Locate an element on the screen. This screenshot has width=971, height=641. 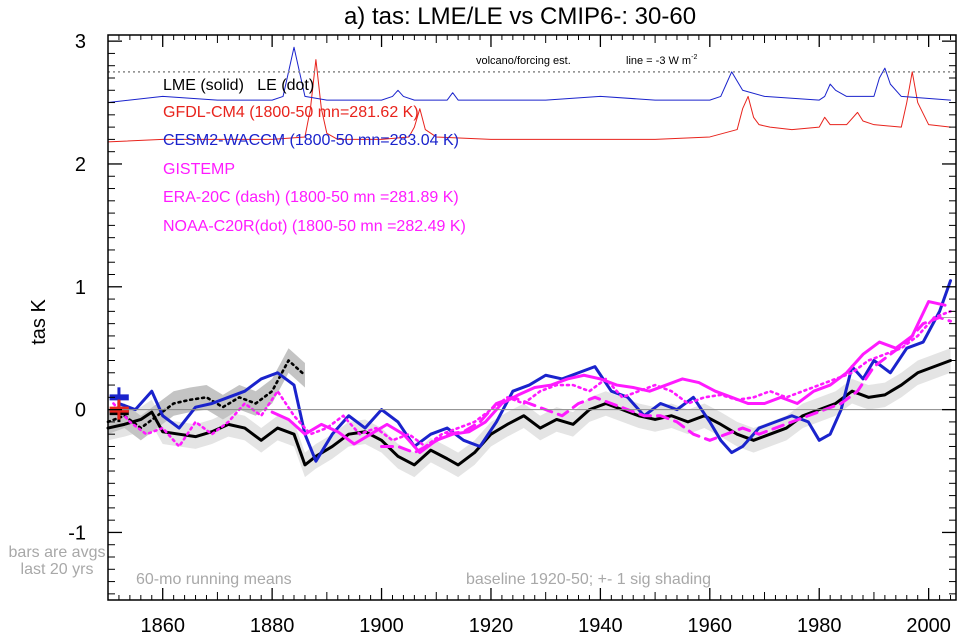
bars-note-line2: last 20 yrs is located at coordinates (57, 569).